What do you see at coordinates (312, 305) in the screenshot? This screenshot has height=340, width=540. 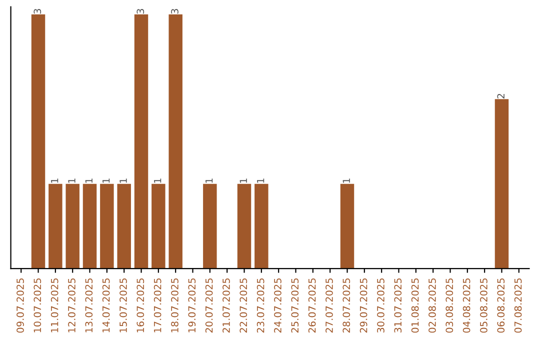 I see `x-tick-label: 26.07.2025` at bounding box center [312, 305].